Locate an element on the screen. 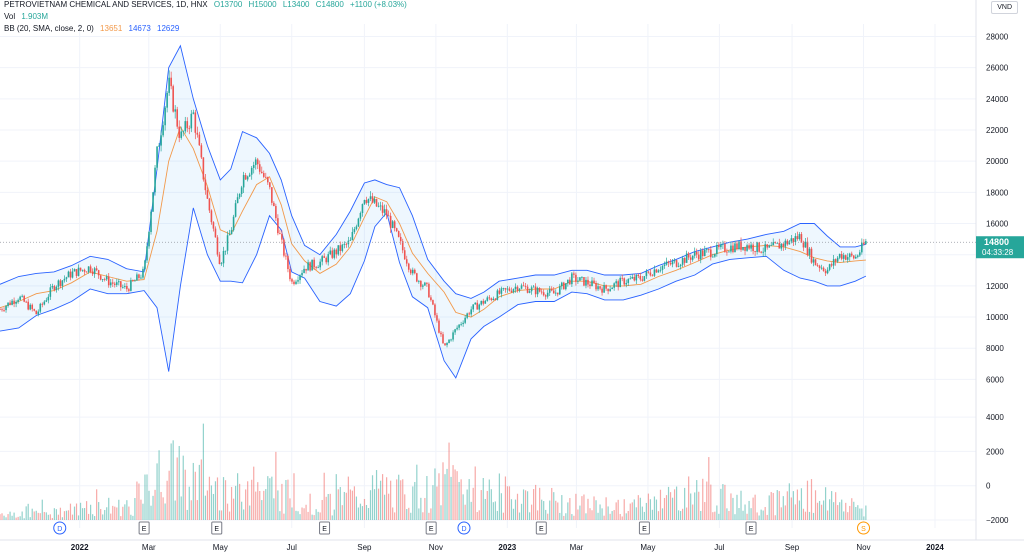 Image resolution: width=1024 pixels, height=556 pixels. open-value: O13700 is located at coordinates (228, 4).